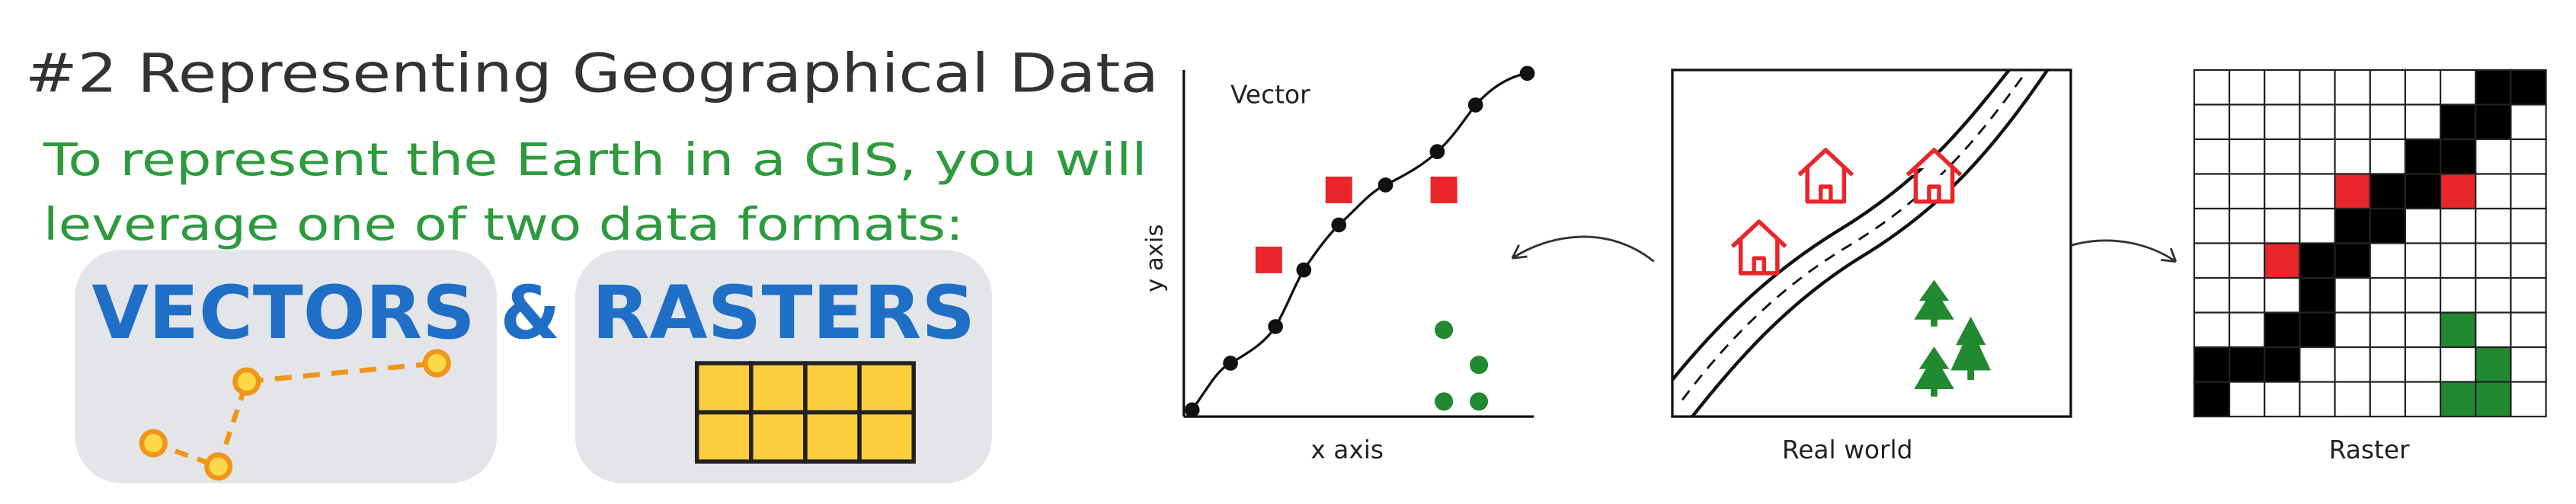  Describe the element at coordinates (783, 313) in the screenshot. I see `rasters-heading: RASTERS` at that location.